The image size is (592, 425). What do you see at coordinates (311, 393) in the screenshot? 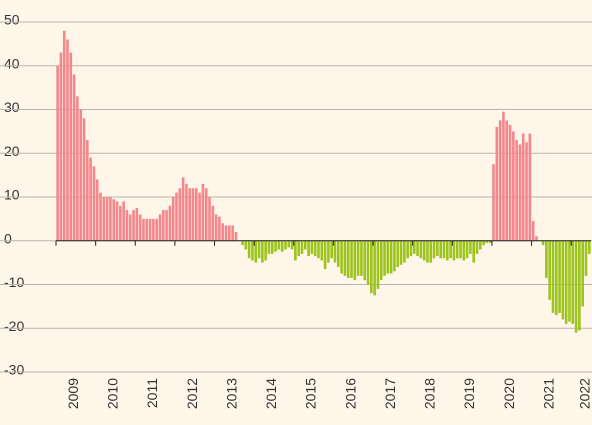
I see `x-tick-label: 2015` at bounding box center [311, 393].